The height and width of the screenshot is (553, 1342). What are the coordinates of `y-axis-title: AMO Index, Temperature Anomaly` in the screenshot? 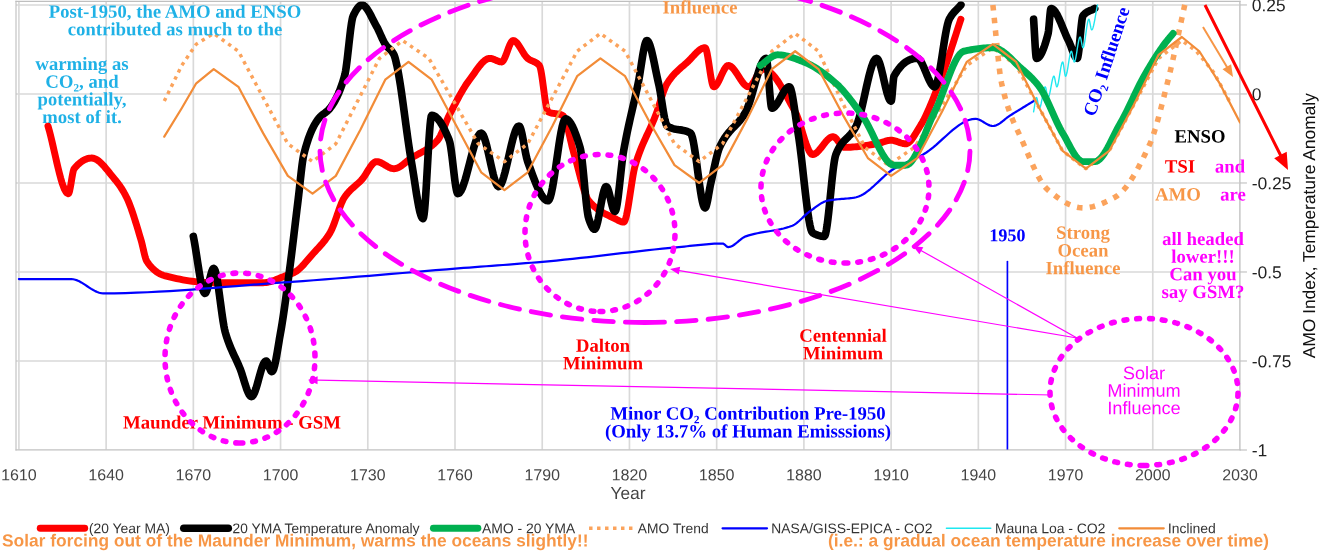 It's located at (1310, 226).